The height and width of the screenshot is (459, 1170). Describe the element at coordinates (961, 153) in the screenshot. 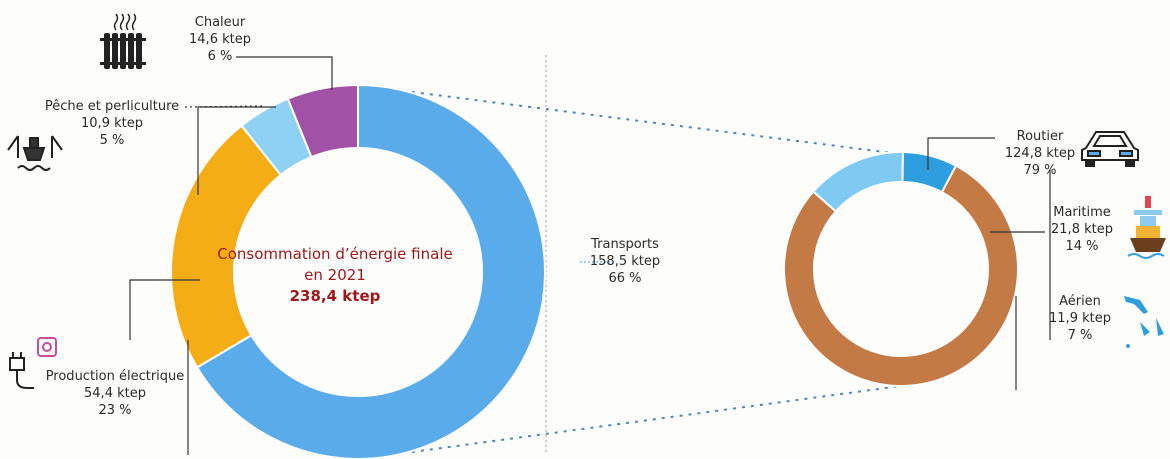

I see `leader-routier` at that location.